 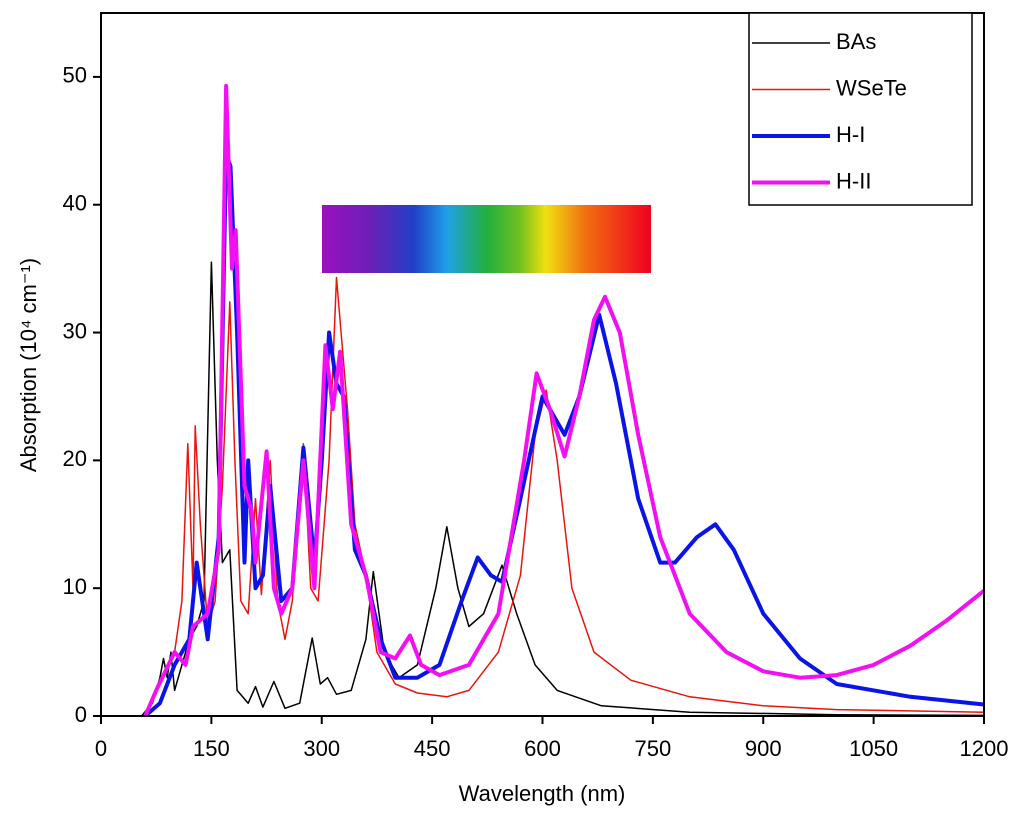 I want to click on x-tick-label: 450, so click(x=432, y=748).